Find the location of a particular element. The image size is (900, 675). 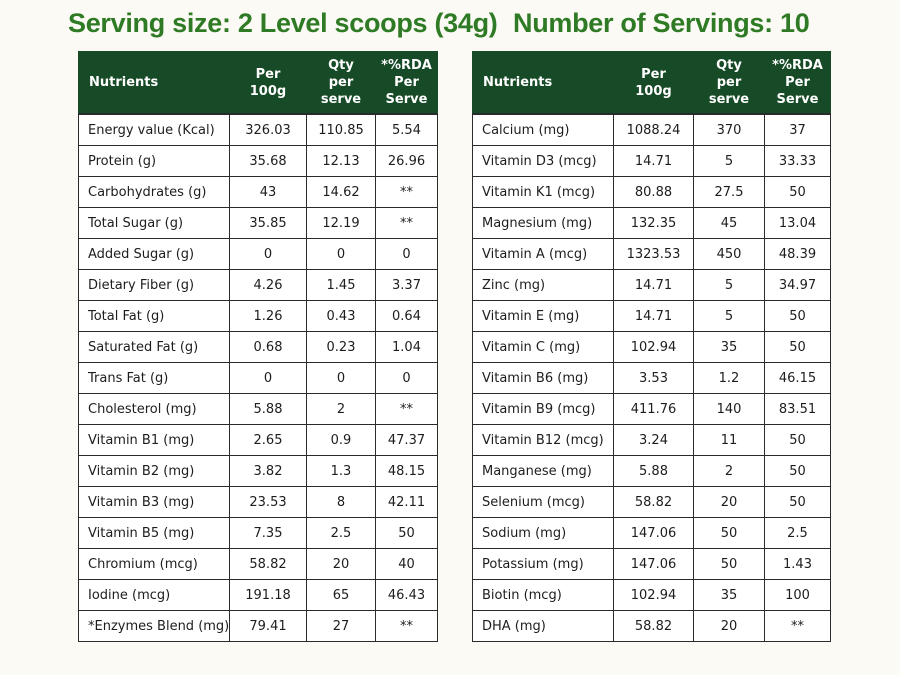

rda-per-serve-cell: 33.33 is located at coordinates (797, 161).